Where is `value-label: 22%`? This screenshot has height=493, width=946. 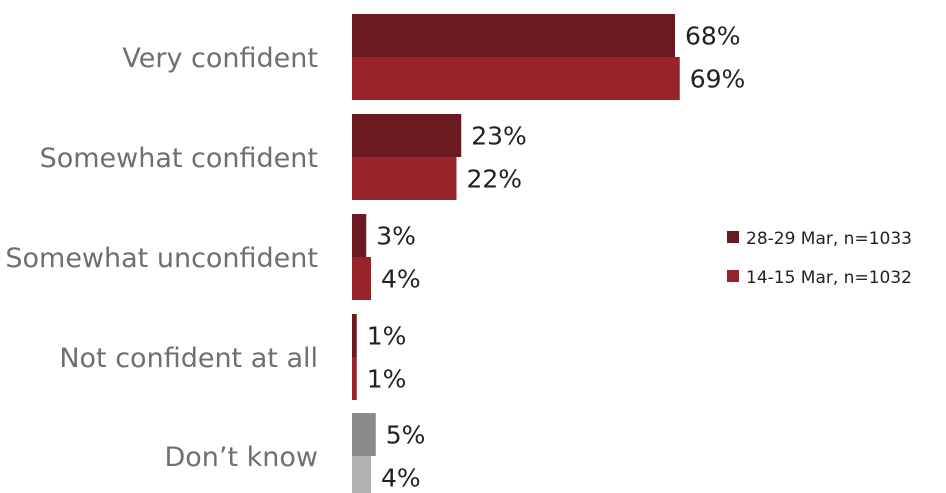 value-label: 22% is located at coordinates (495, 179).